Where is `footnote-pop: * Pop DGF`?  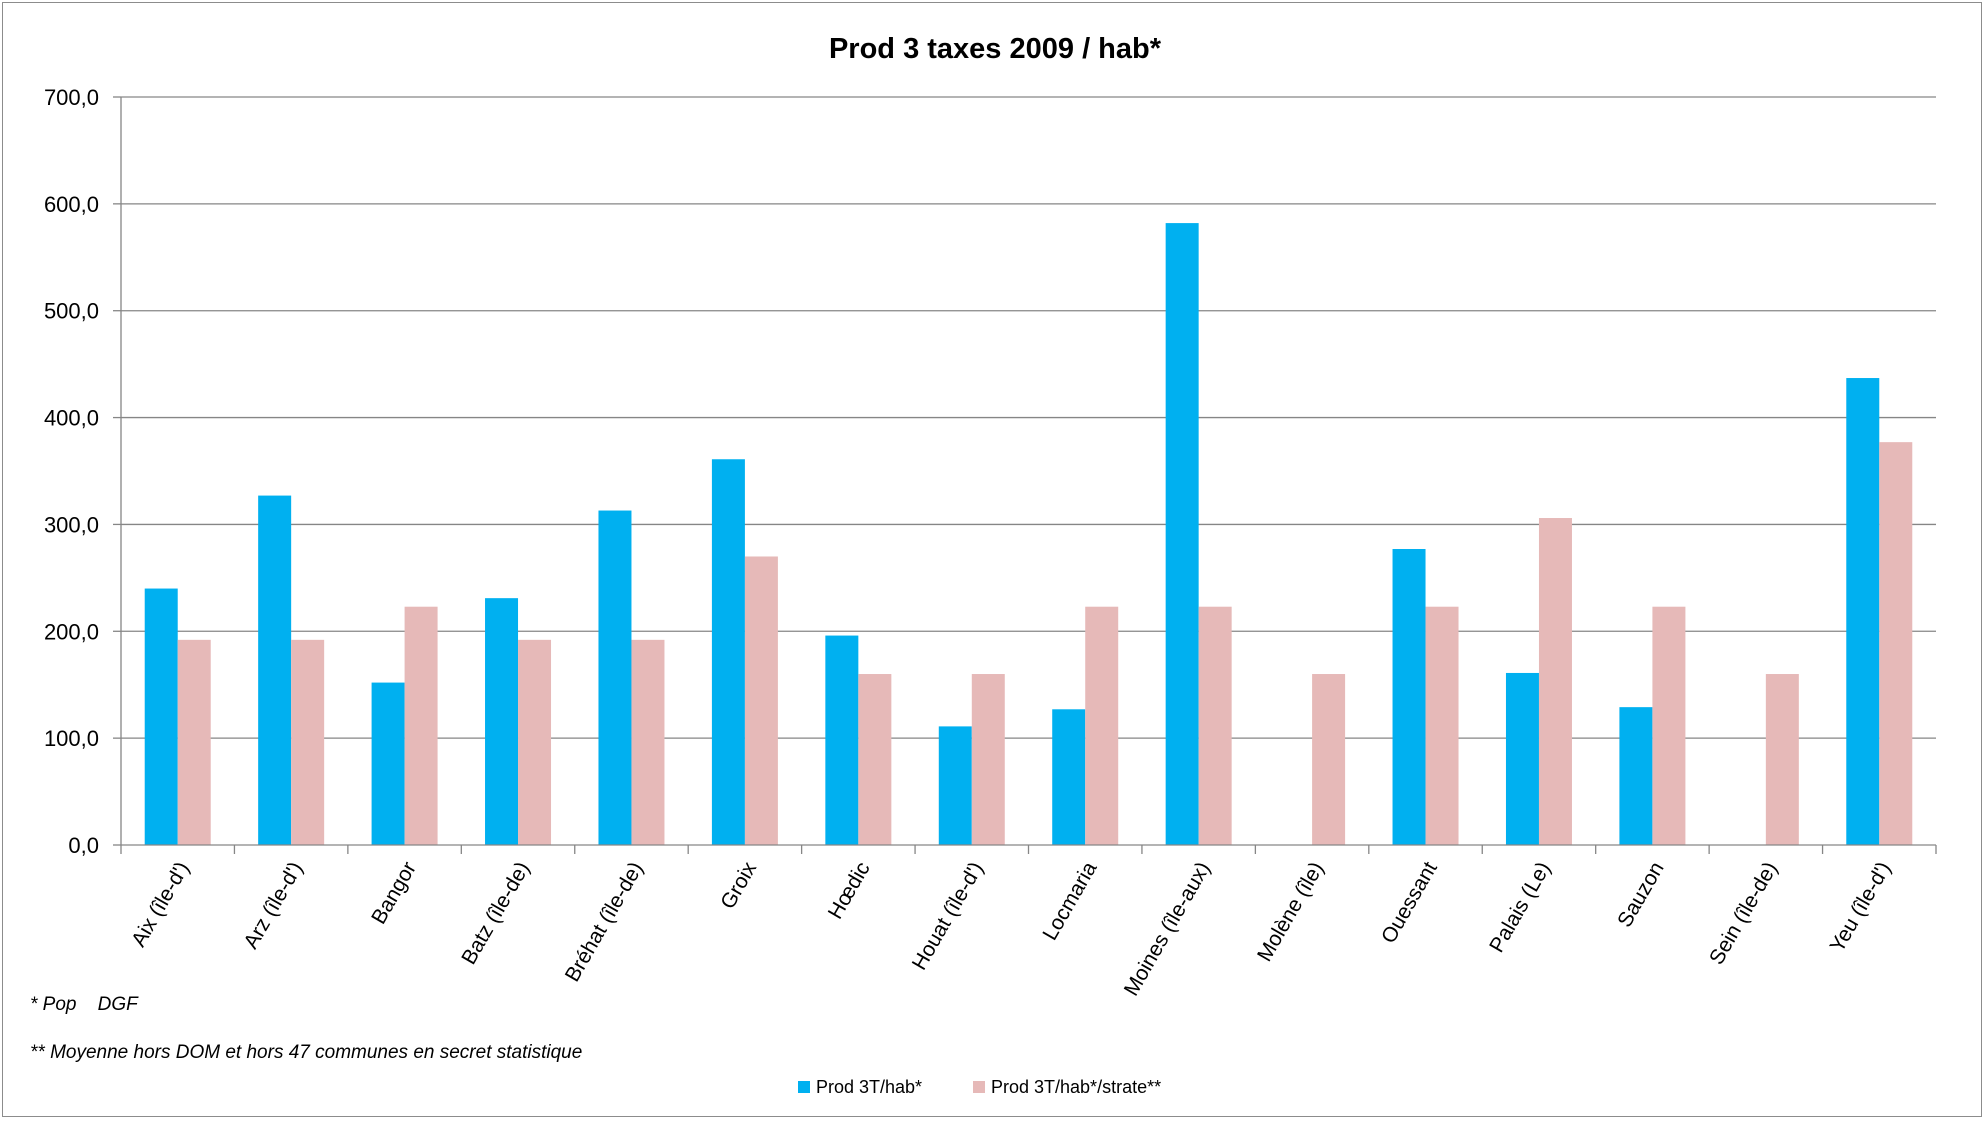 footnote-pop: * Pop DGF is located at coordinates (84, 1004).